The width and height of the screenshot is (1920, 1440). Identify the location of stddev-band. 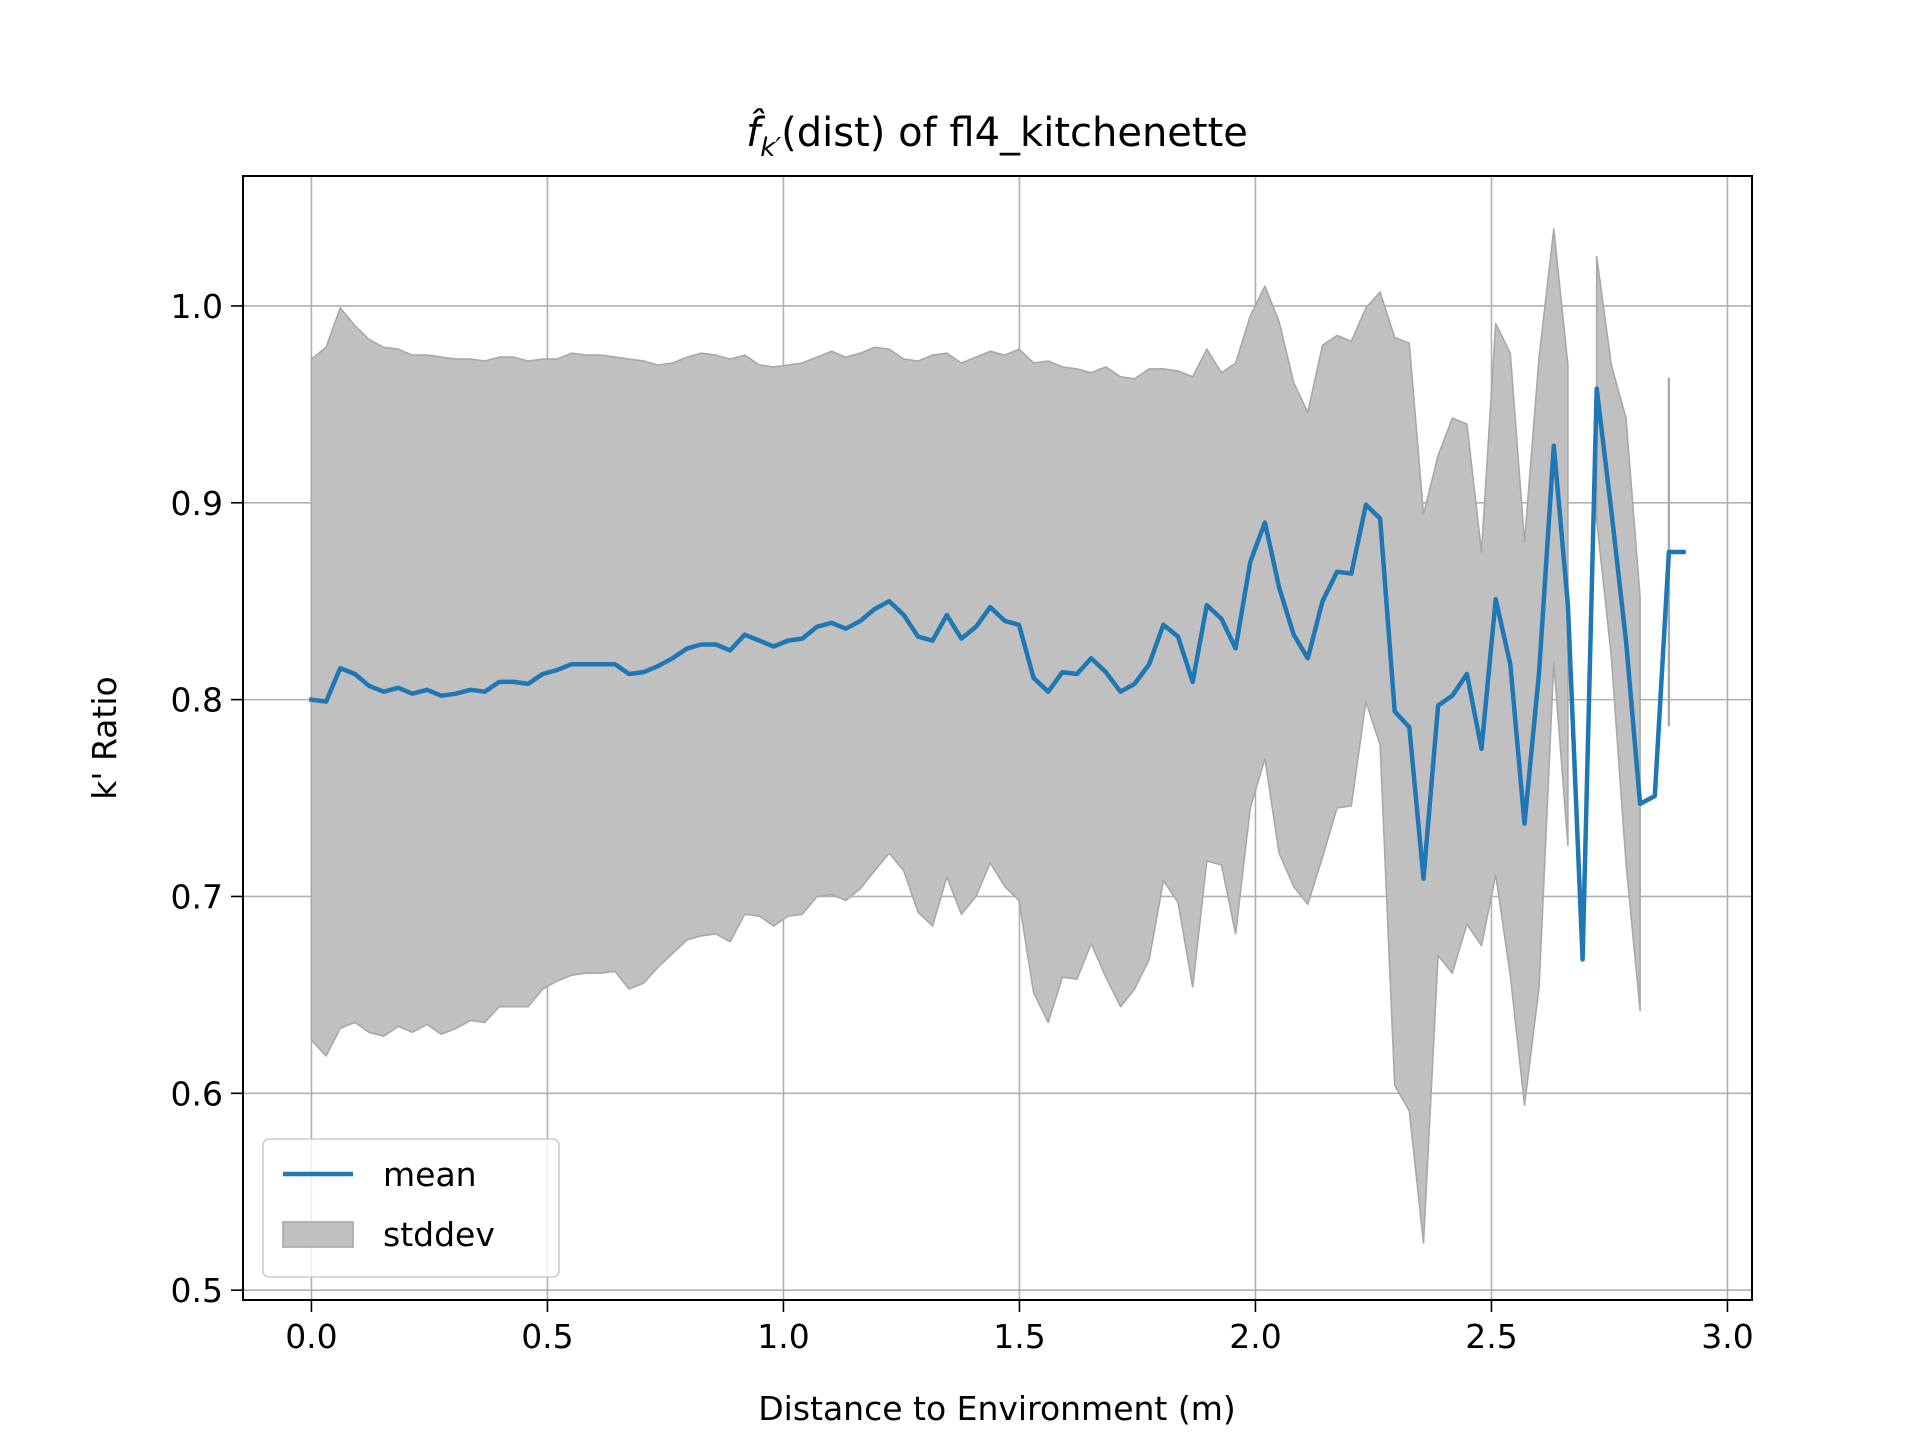
(1618, 633).